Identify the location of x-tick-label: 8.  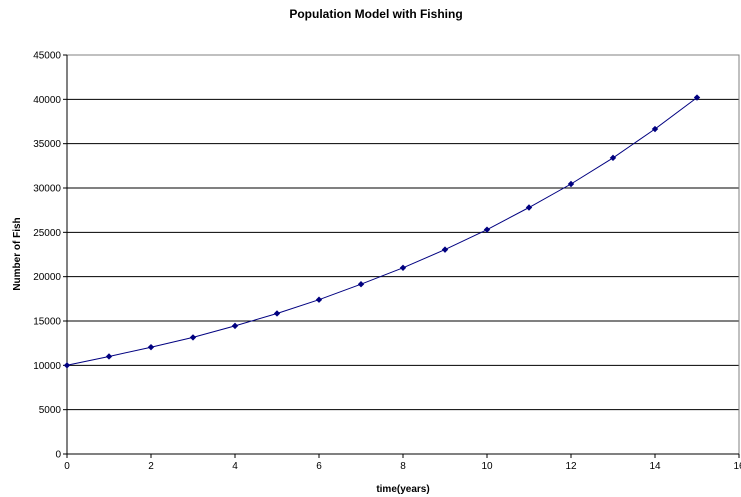
(403, 466).